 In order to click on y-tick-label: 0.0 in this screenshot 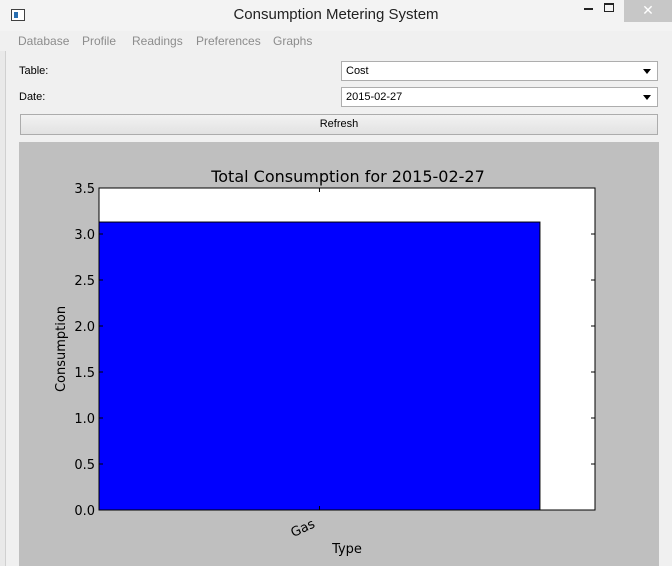, I will do `click(84, 511)`.